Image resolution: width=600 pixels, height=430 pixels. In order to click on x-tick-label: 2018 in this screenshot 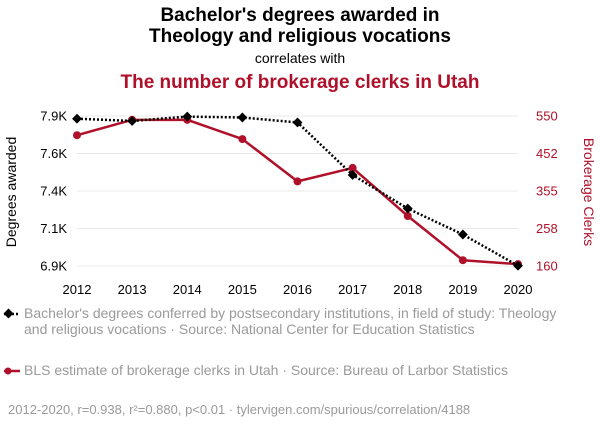, I will do `click(407, 289)`.